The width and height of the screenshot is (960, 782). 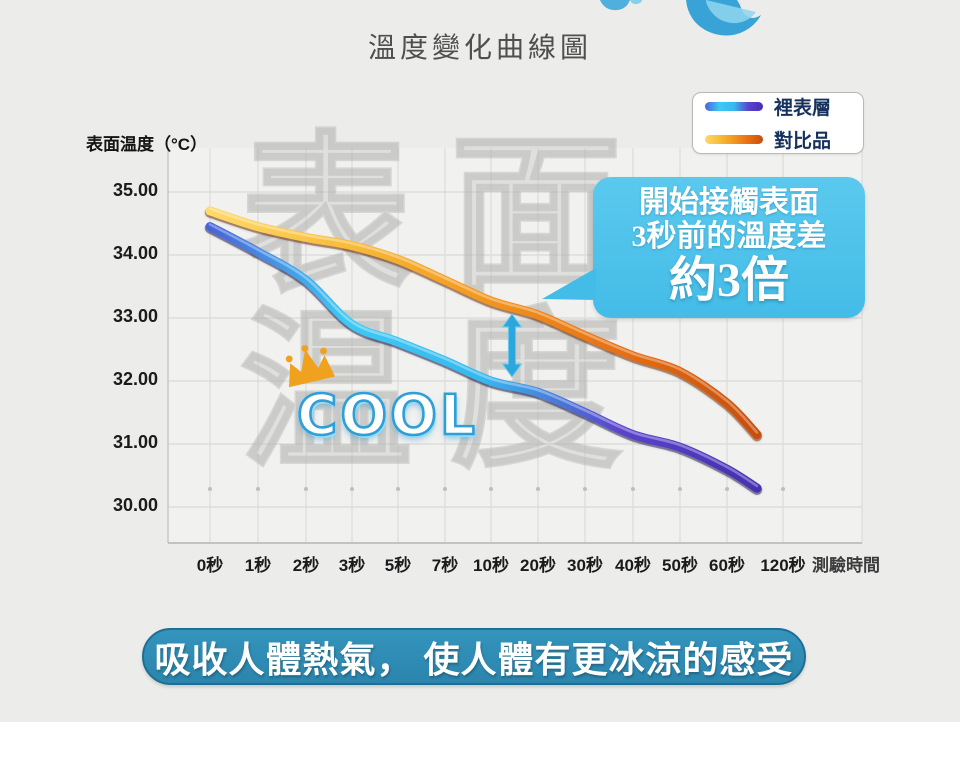 What do you see at coordinates (445, 565) in the screenshot?
I see `x-tick-label: 7秒` at bounding box center [445, 565].